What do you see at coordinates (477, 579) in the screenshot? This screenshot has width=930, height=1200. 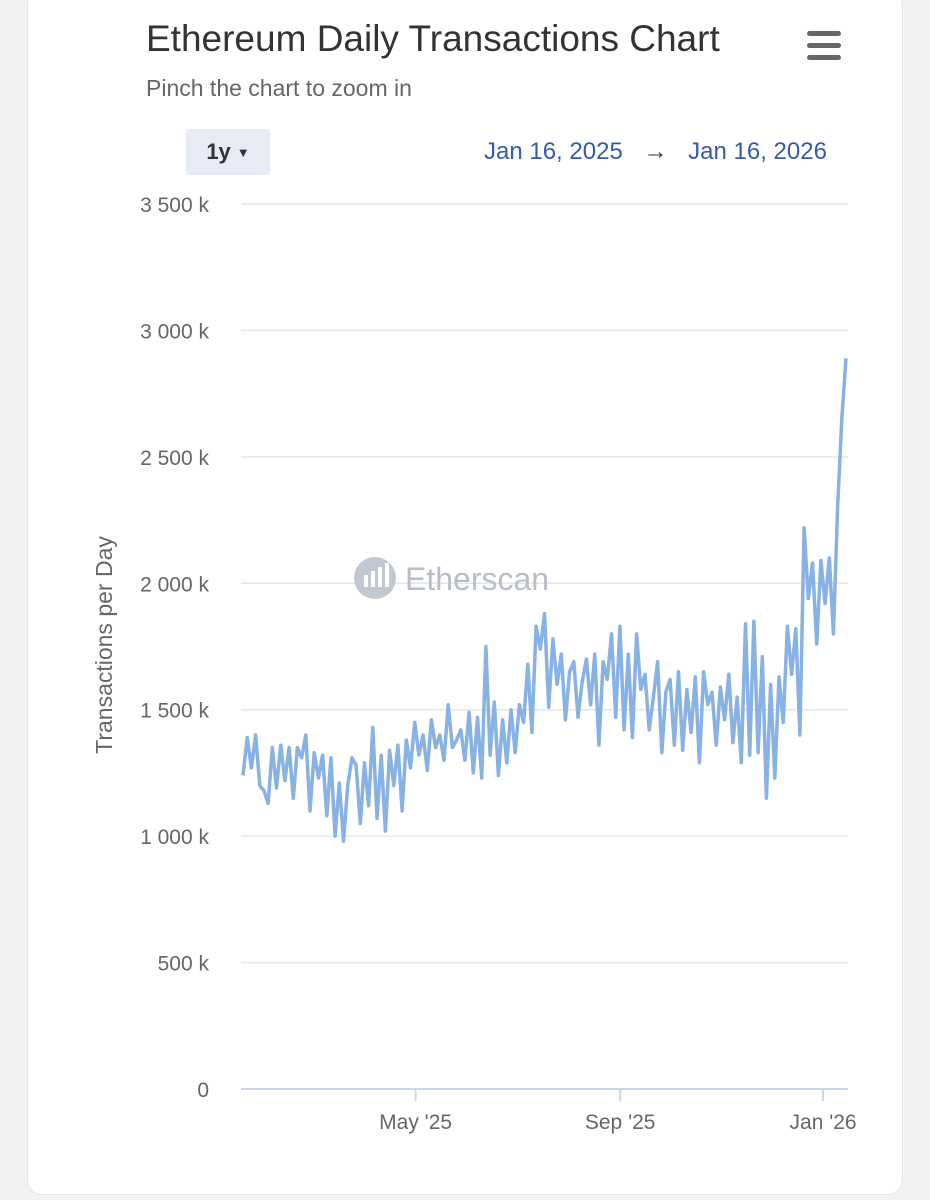 I see `etherscan-watermark-text: Etherscan` at bounding box center [477, 579].